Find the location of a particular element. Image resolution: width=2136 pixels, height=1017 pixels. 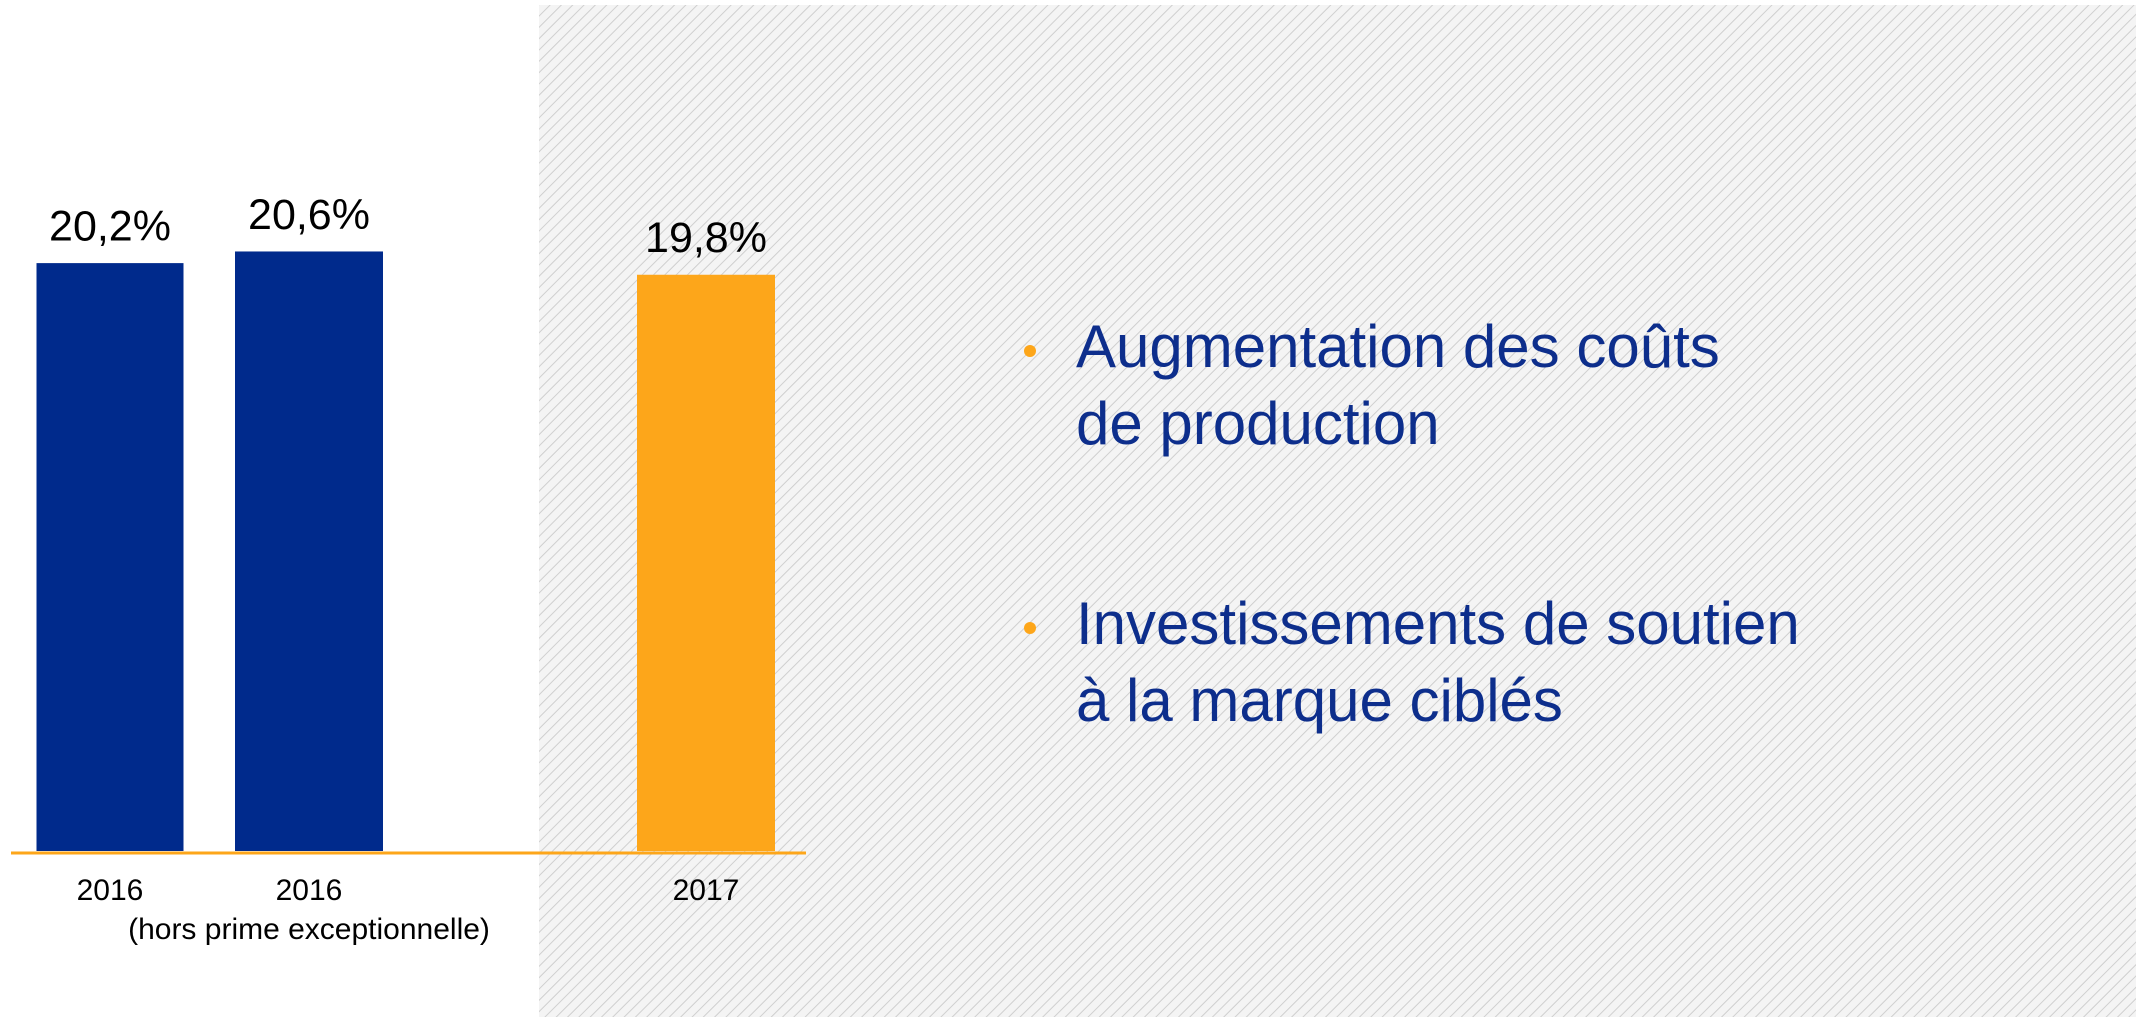

value-label: 20,6% is located at coordinates (309, 215).